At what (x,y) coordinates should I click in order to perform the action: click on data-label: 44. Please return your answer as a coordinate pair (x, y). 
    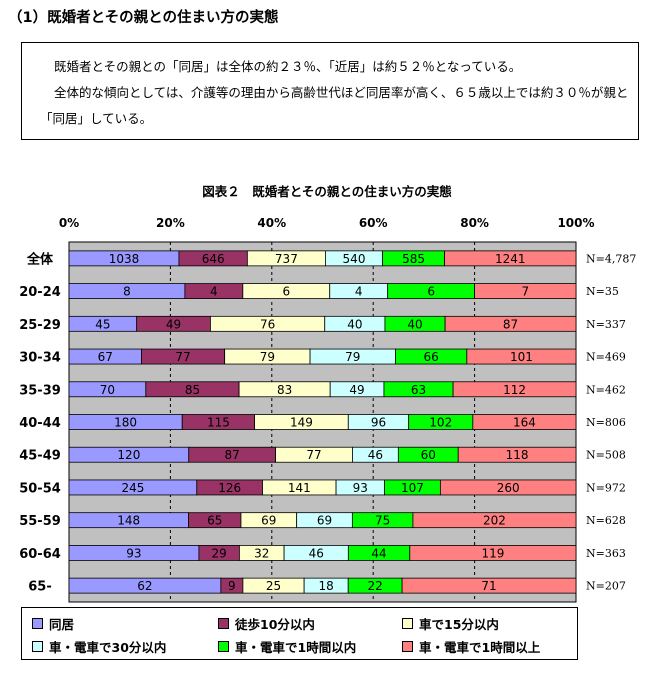
    Looking at the image, I should click on (378, 553).